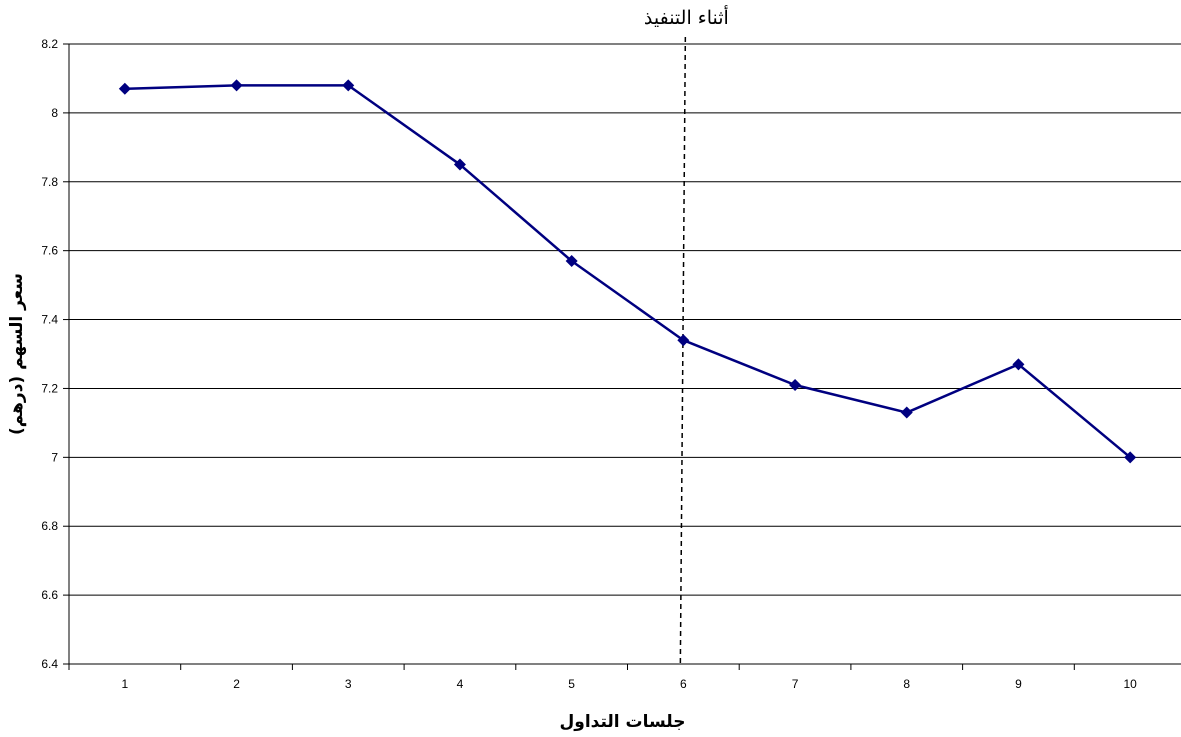  What do you see at coordinates (49, 664) in the screenshot?
I see `y-tick-label: 6.4` at bounding box center [49, 664].